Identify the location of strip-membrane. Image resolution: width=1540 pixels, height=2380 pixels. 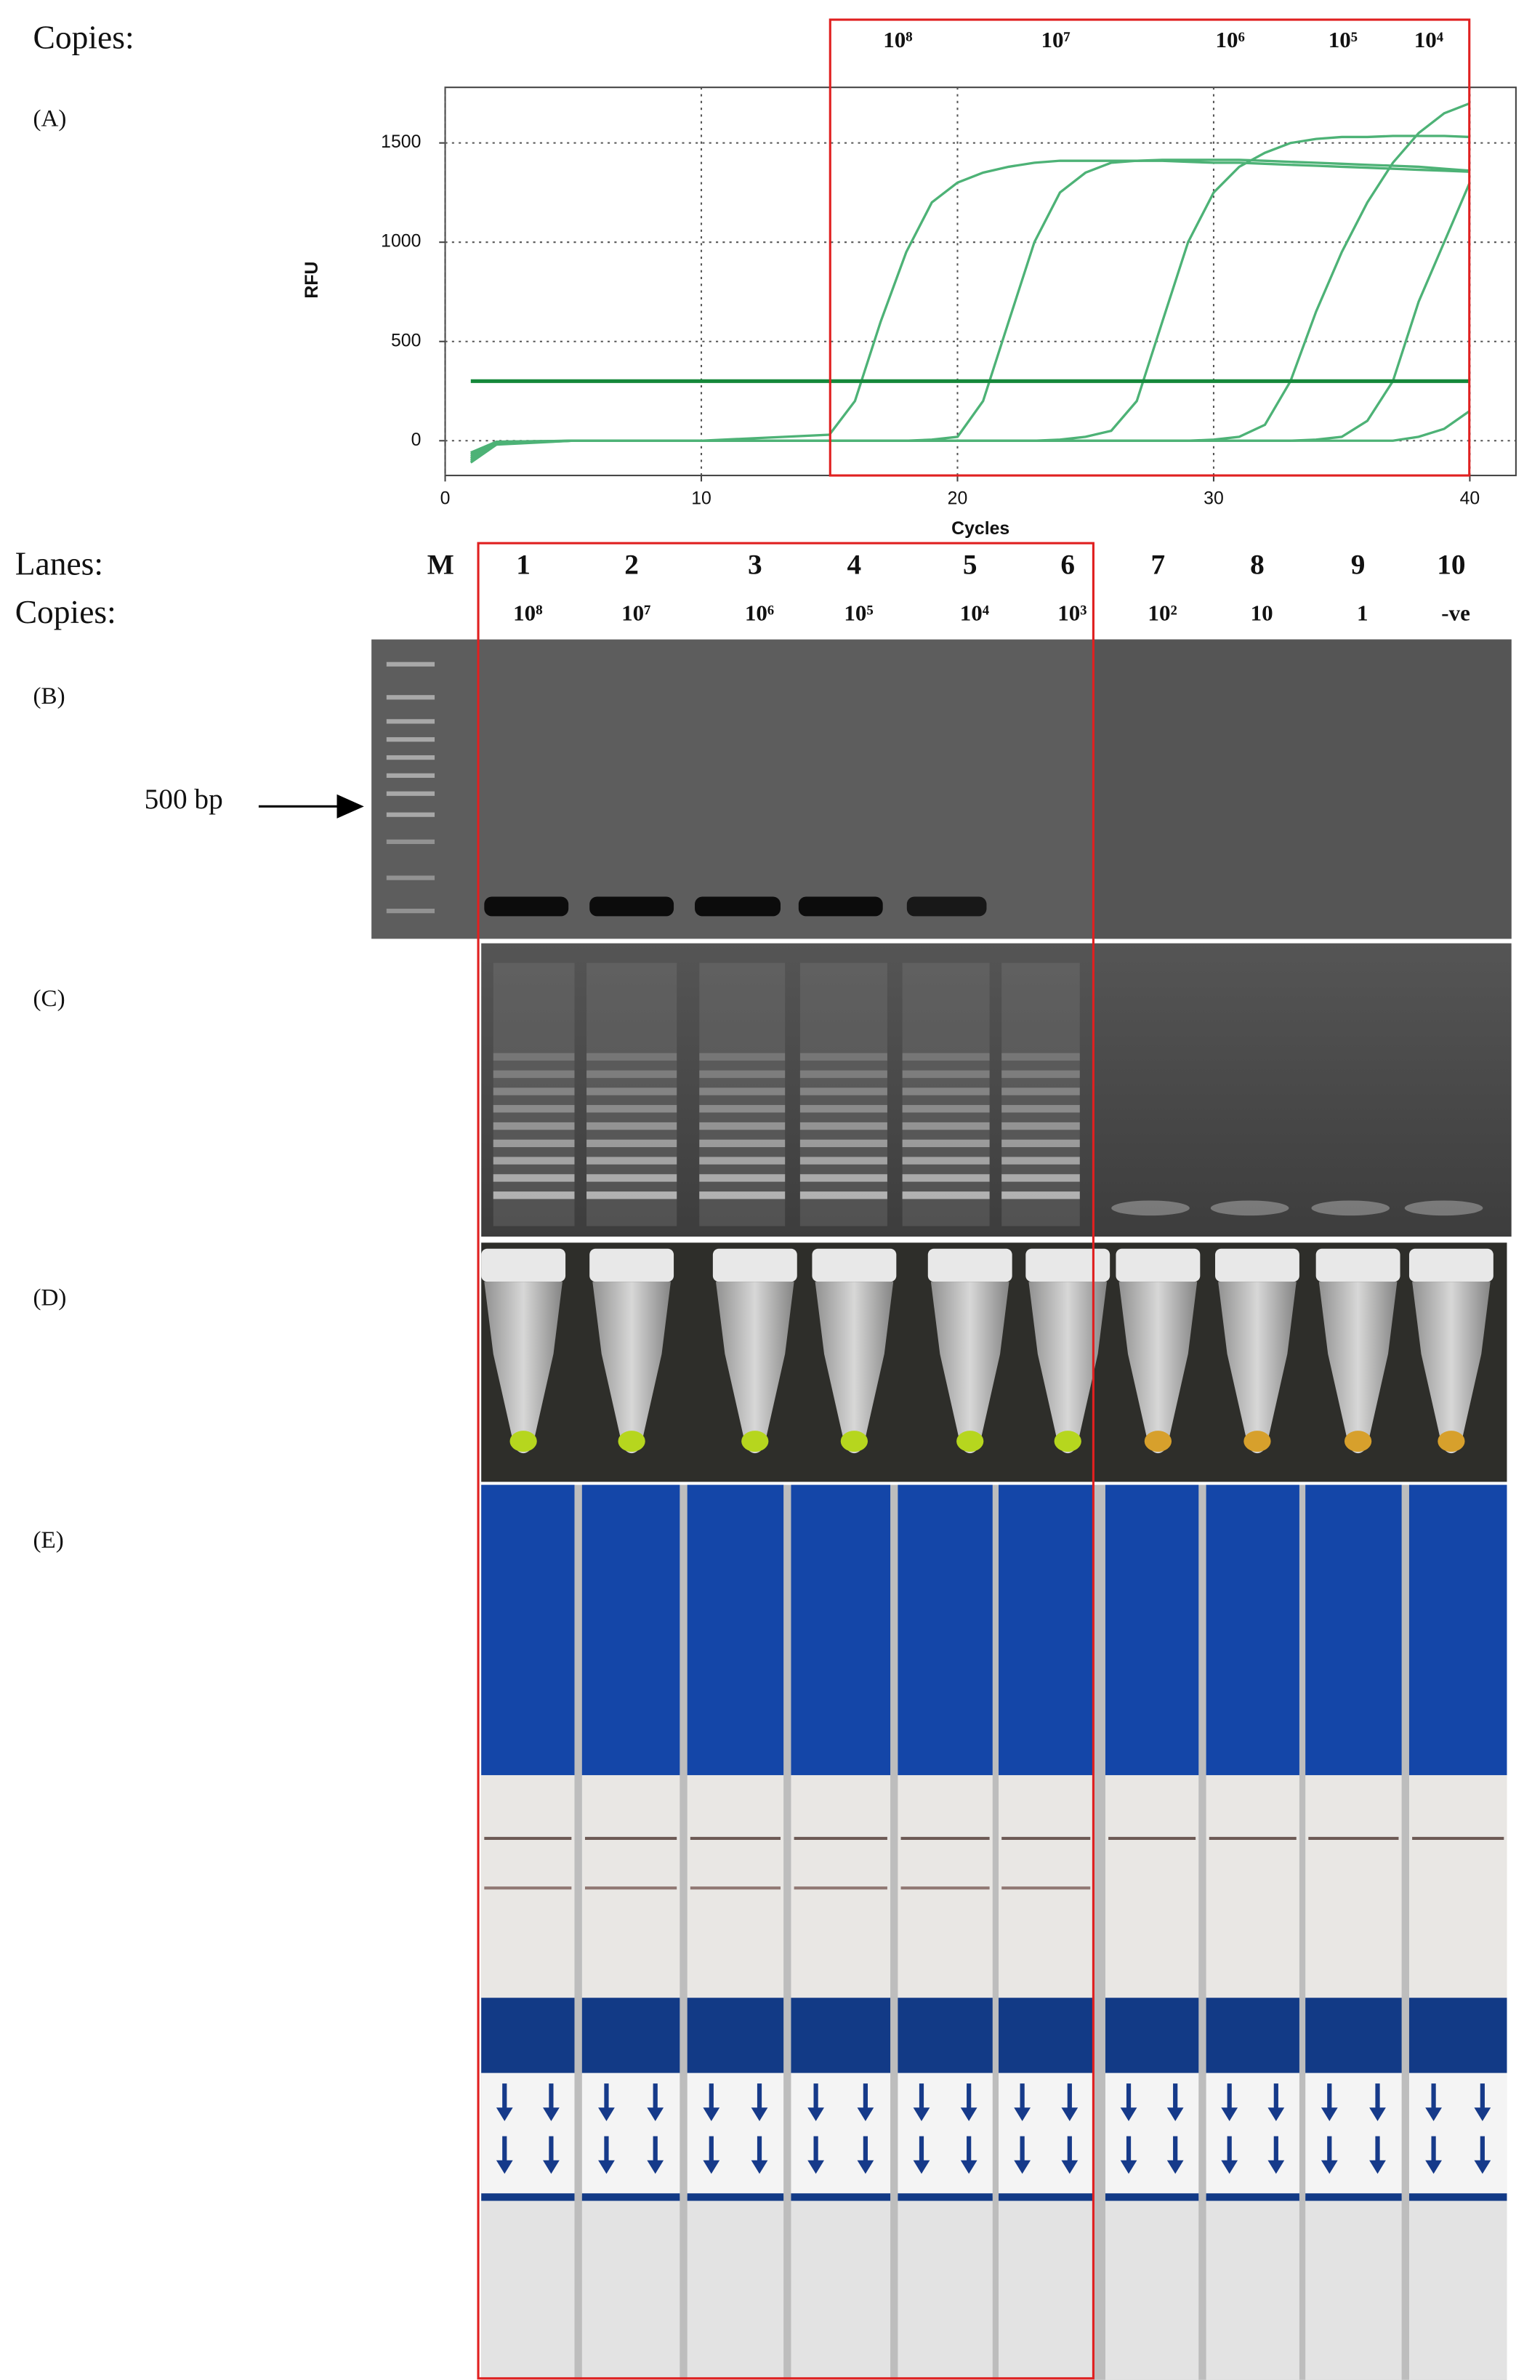
(1152, 1886).